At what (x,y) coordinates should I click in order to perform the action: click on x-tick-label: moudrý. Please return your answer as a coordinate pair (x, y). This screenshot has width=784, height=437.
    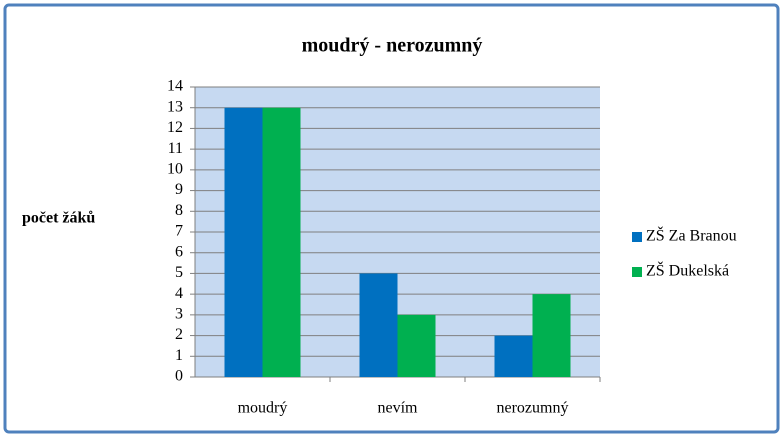
    Looking at the image, I should click on (263, 408).